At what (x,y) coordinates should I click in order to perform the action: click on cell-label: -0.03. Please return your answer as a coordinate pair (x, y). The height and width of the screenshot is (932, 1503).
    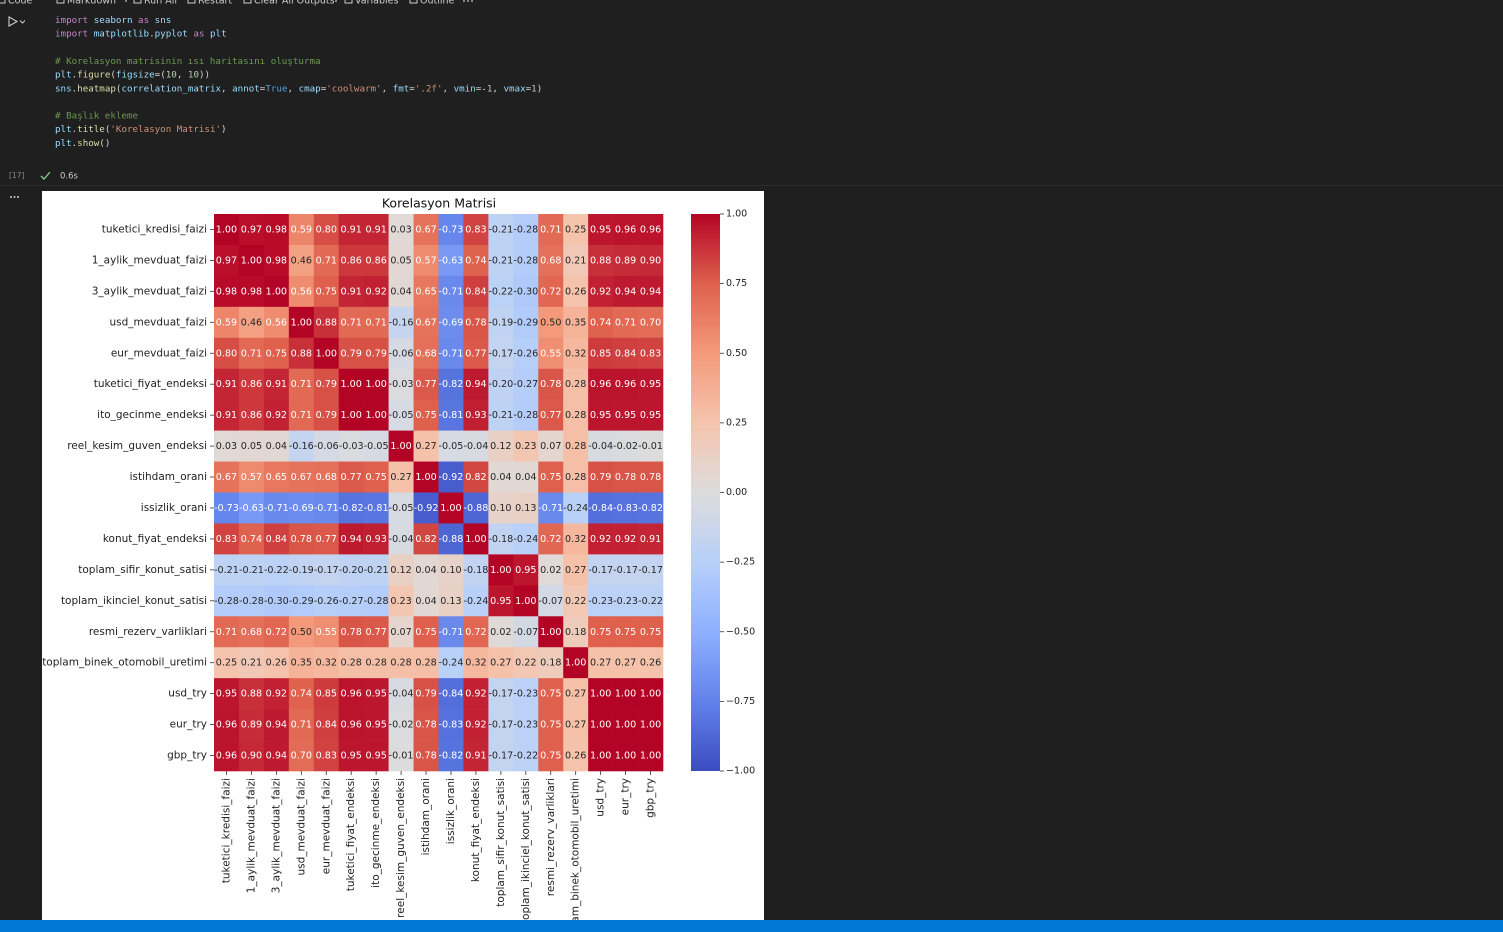
    Looking at the image, I should click on (351, 446).